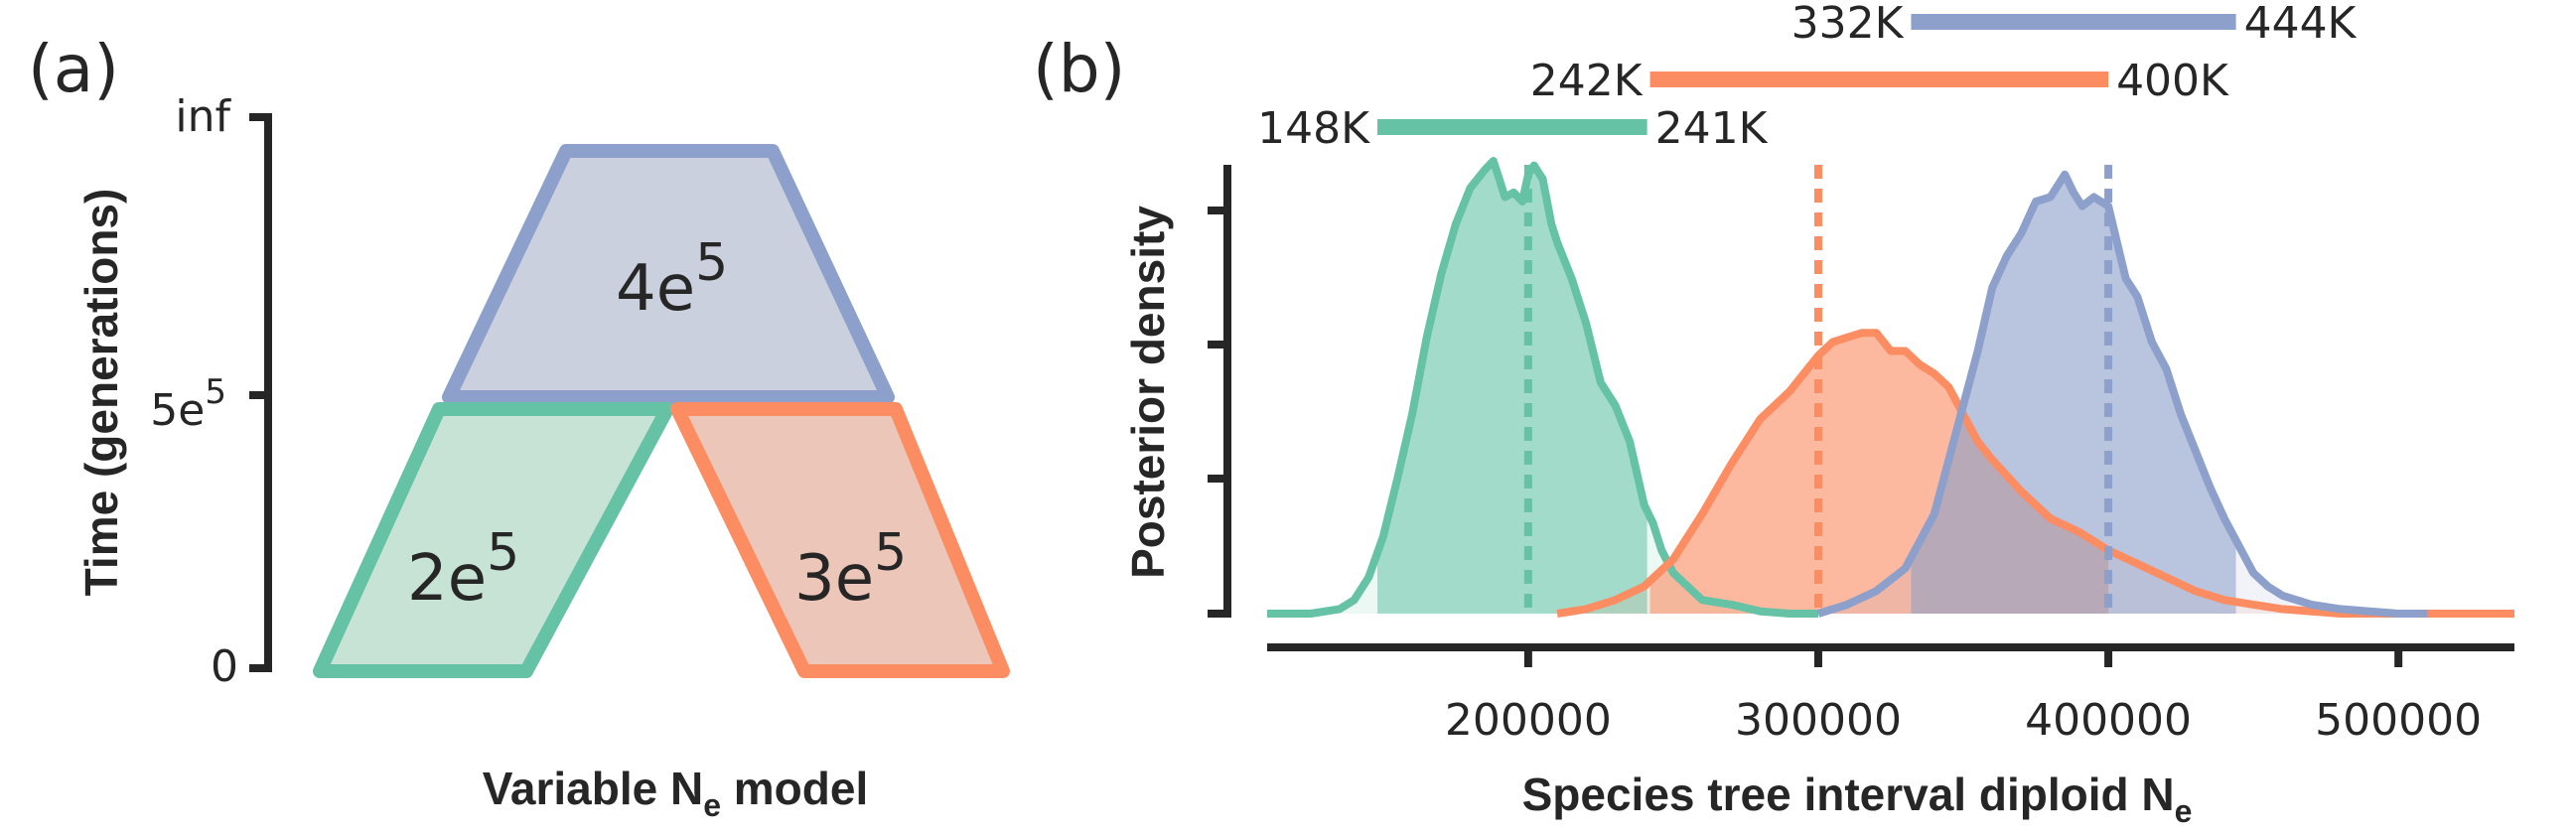  I want to click on ci-high-label-1: 444K, so click(2301, 24).